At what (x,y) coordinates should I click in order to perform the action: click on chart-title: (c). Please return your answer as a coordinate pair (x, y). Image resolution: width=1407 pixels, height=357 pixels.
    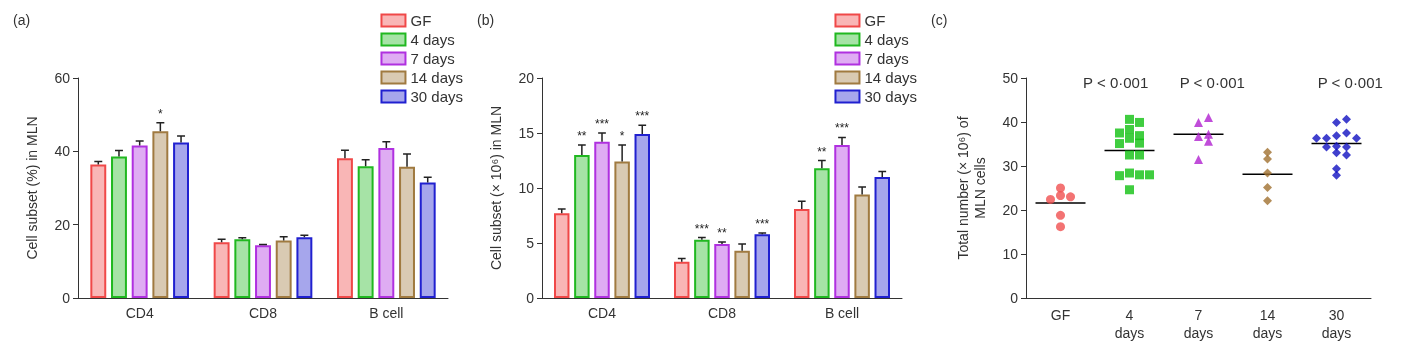
    Looking at the image, I should click on (939, 20).